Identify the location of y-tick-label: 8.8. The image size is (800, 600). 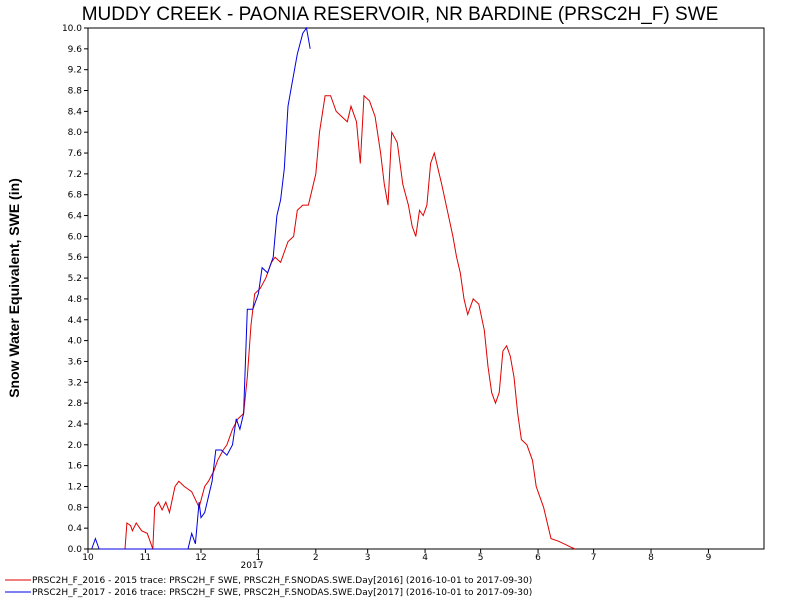
(75, 92).